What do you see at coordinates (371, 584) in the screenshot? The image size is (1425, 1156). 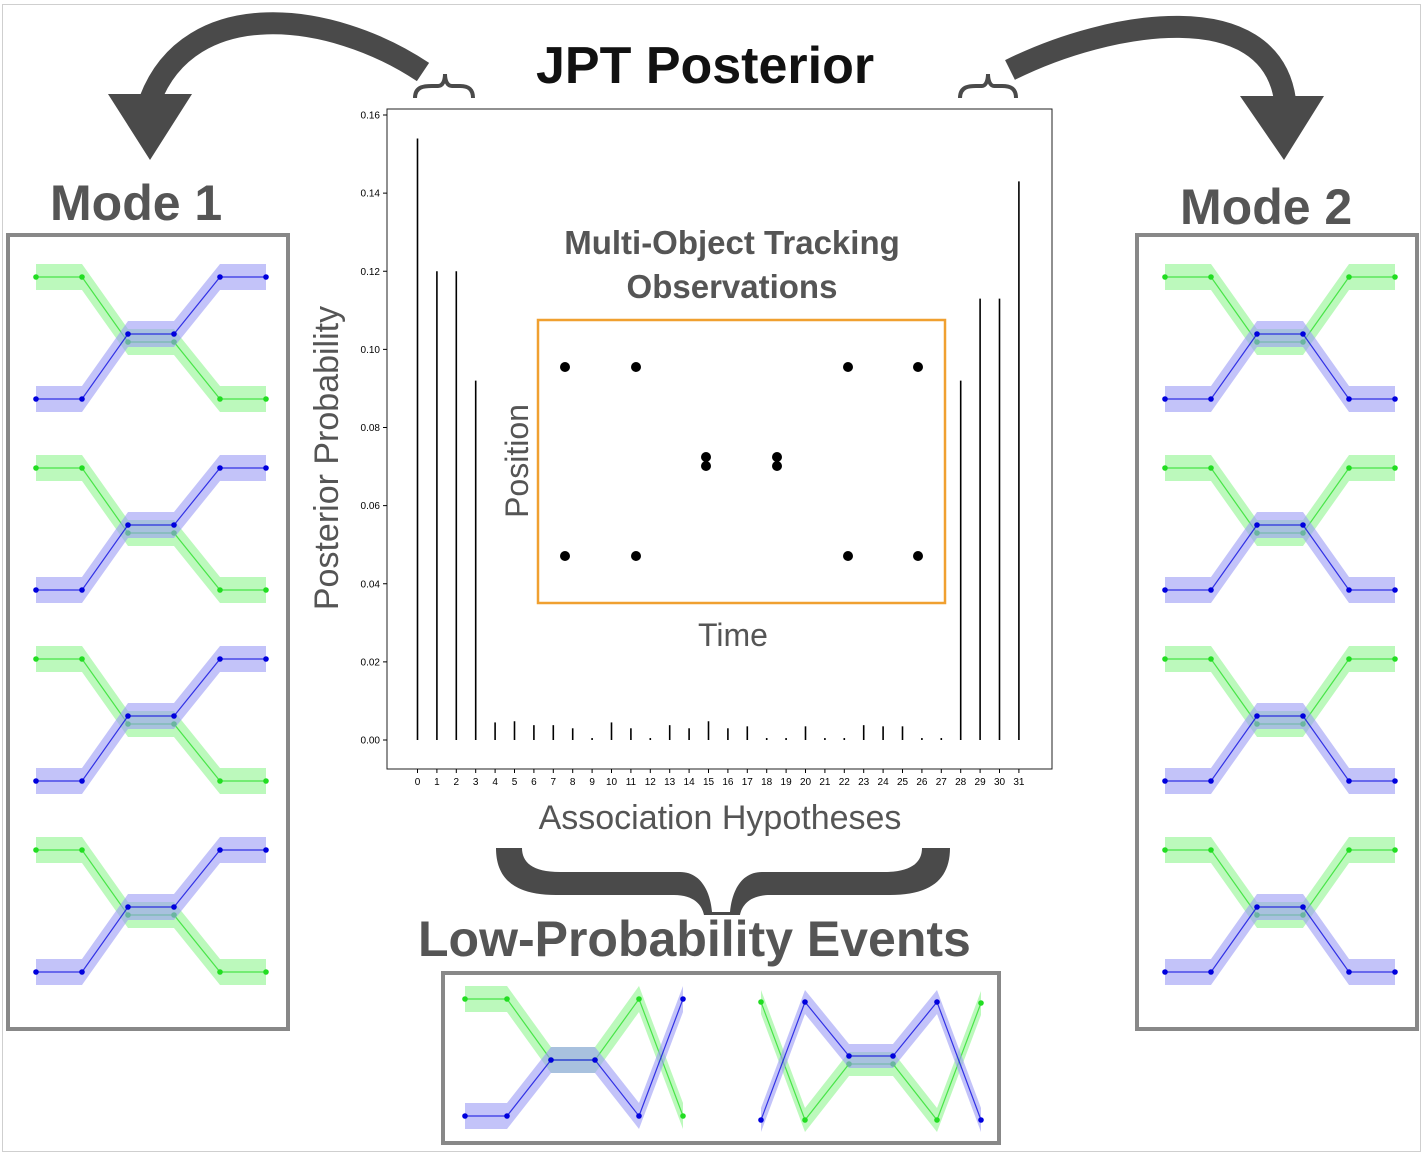 I see `y-tick-label: 0.04` at bounding box center [371, 584].